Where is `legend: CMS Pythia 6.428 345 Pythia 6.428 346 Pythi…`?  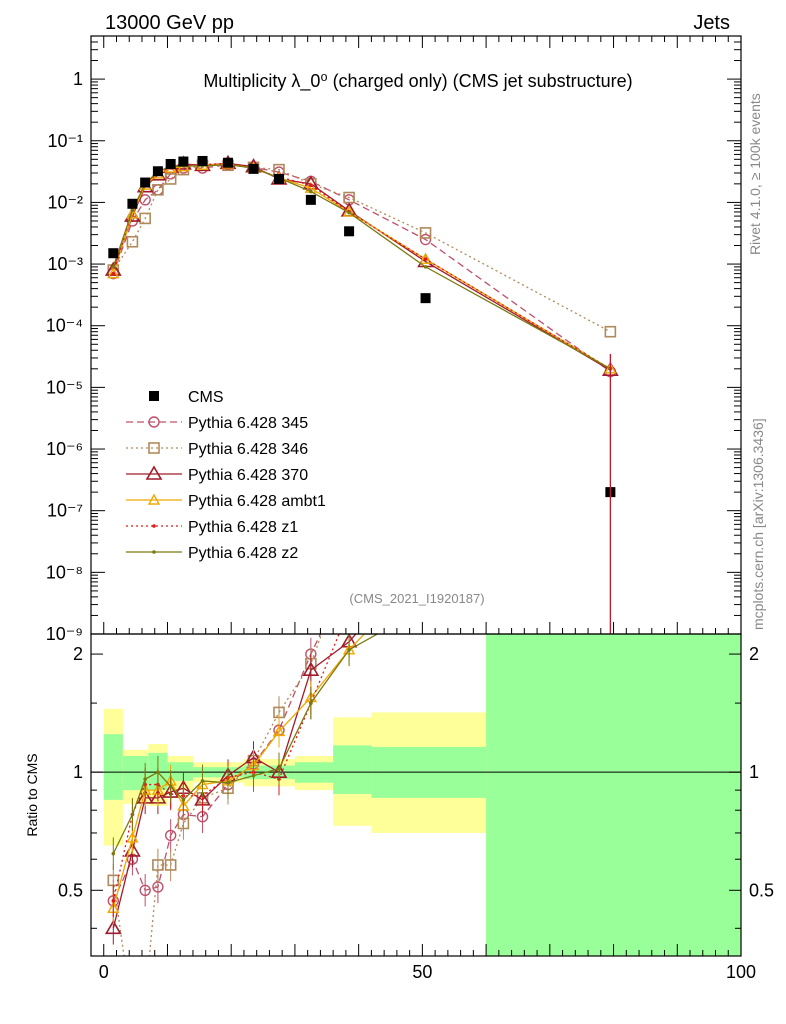
legend: CMS Pythia 6.428 345 Pythia 6.428 346 Pythi… is located at coordinates (226, 475).